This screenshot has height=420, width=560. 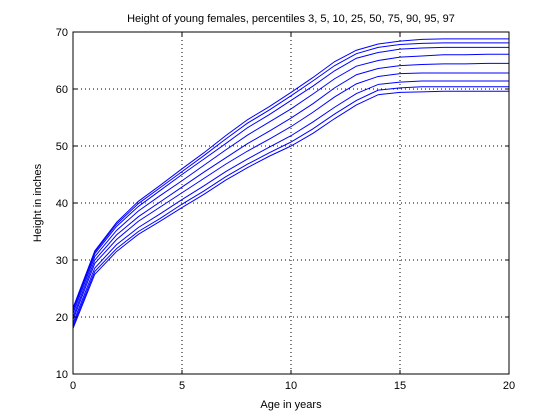 I want to click on y-tick-label: 20, so click(x=62, y=318).